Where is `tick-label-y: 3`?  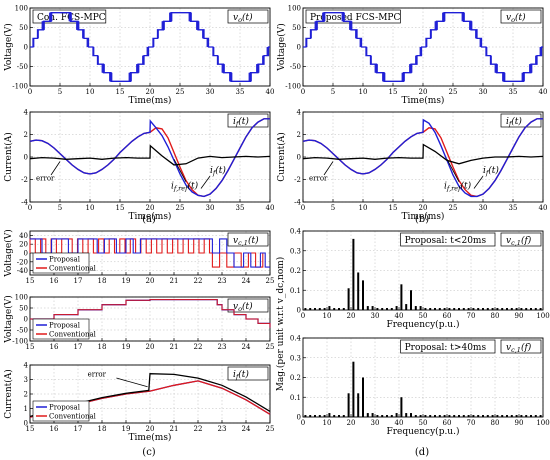 tick-label-y: 3 is located at coordinates (26, 380).